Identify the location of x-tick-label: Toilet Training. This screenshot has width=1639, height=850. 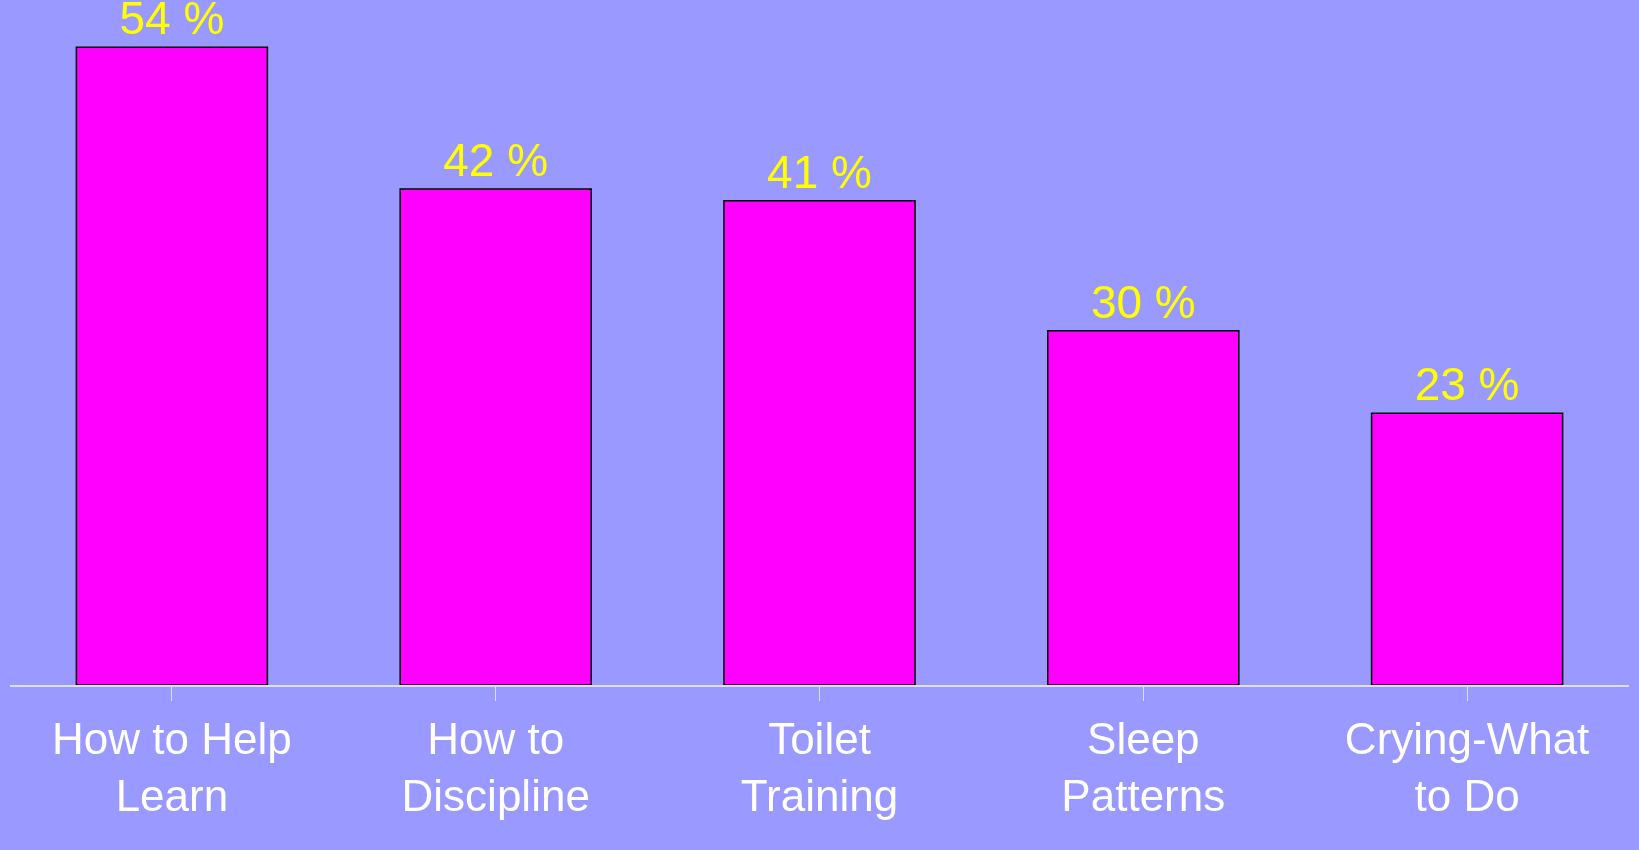
(819, 766).